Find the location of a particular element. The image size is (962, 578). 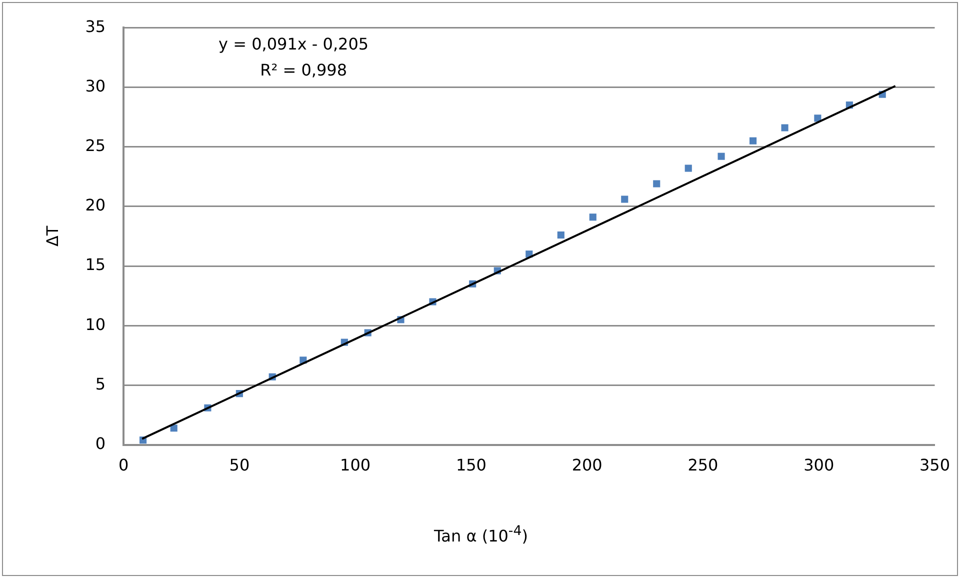

y-axis-title: ΔT is located at coordinates (52, 236).